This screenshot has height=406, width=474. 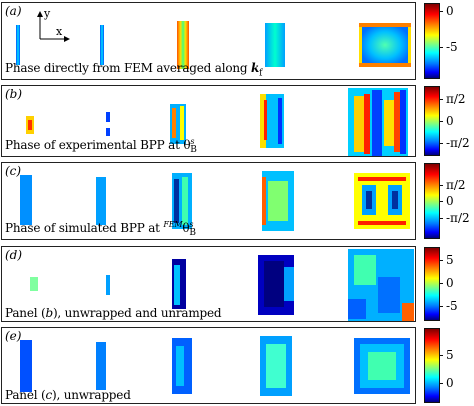 I want to click on panel-tag: (b), so click(x=14, y=94).